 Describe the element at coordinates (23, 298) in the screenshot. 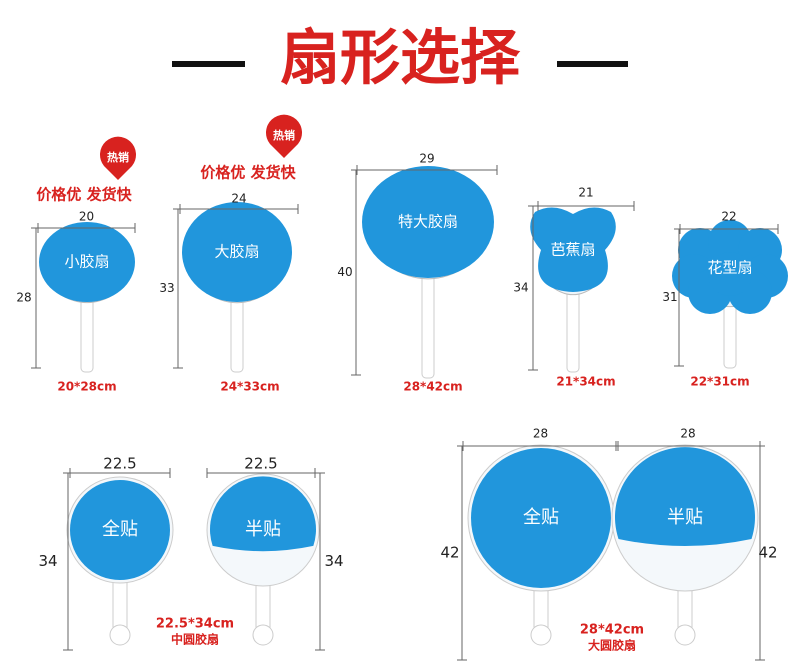

I see `height-label: 28` at that location.